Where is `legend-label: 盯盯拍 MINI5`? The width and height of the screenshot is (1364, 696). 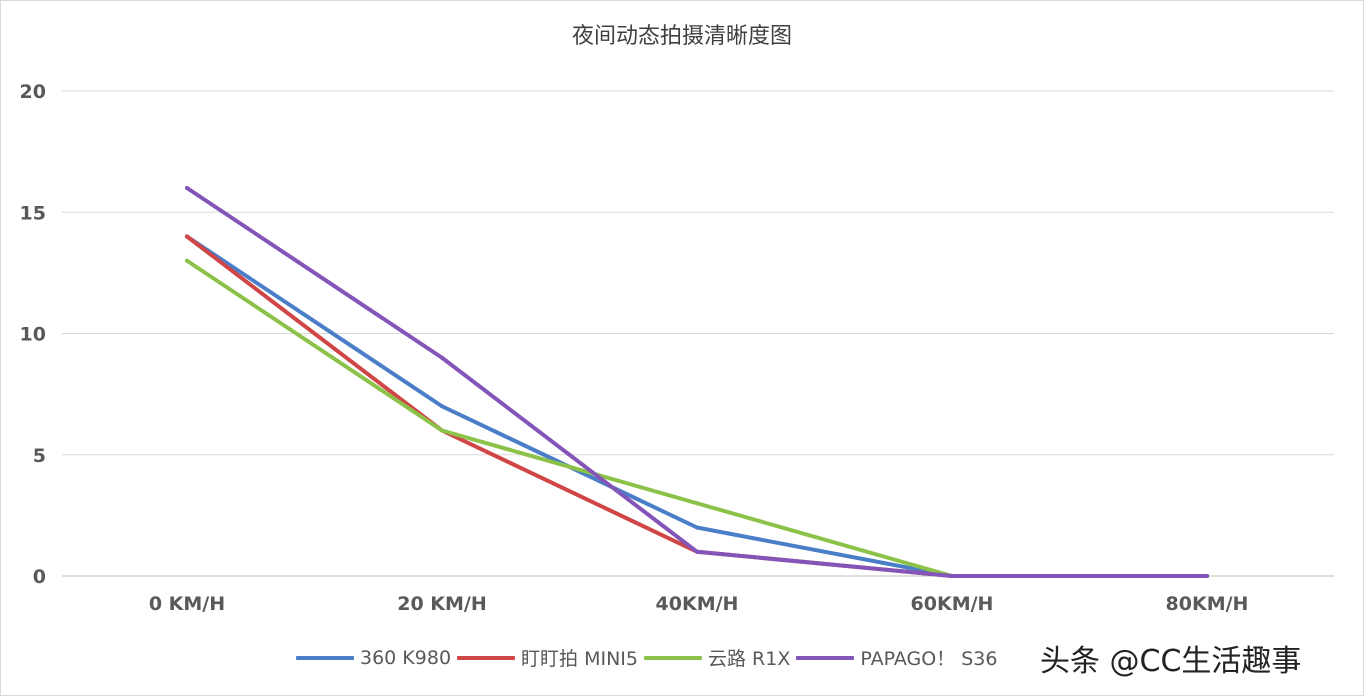 legend-label: 盯盯拍 MINI5 is located at coordinates (579, 659).